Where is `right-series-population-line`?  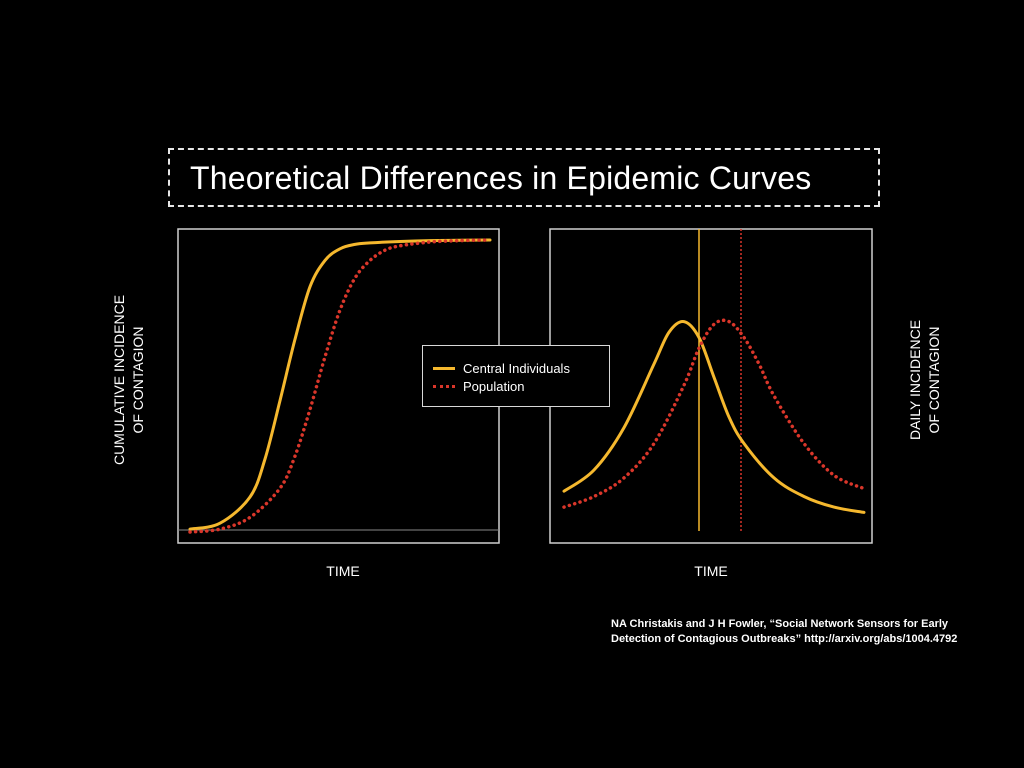 right-series-population-line is located at coordinates (714, 413).